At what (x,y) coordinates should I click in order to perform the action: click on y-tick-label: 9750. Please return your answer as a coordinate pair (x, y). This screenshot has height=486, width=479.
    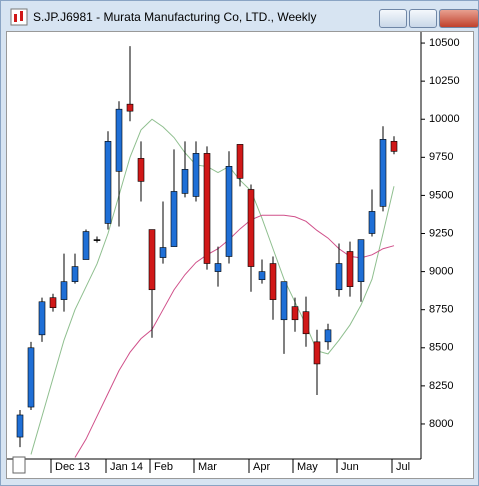
    Looking at the image, I should click on (441, 157).